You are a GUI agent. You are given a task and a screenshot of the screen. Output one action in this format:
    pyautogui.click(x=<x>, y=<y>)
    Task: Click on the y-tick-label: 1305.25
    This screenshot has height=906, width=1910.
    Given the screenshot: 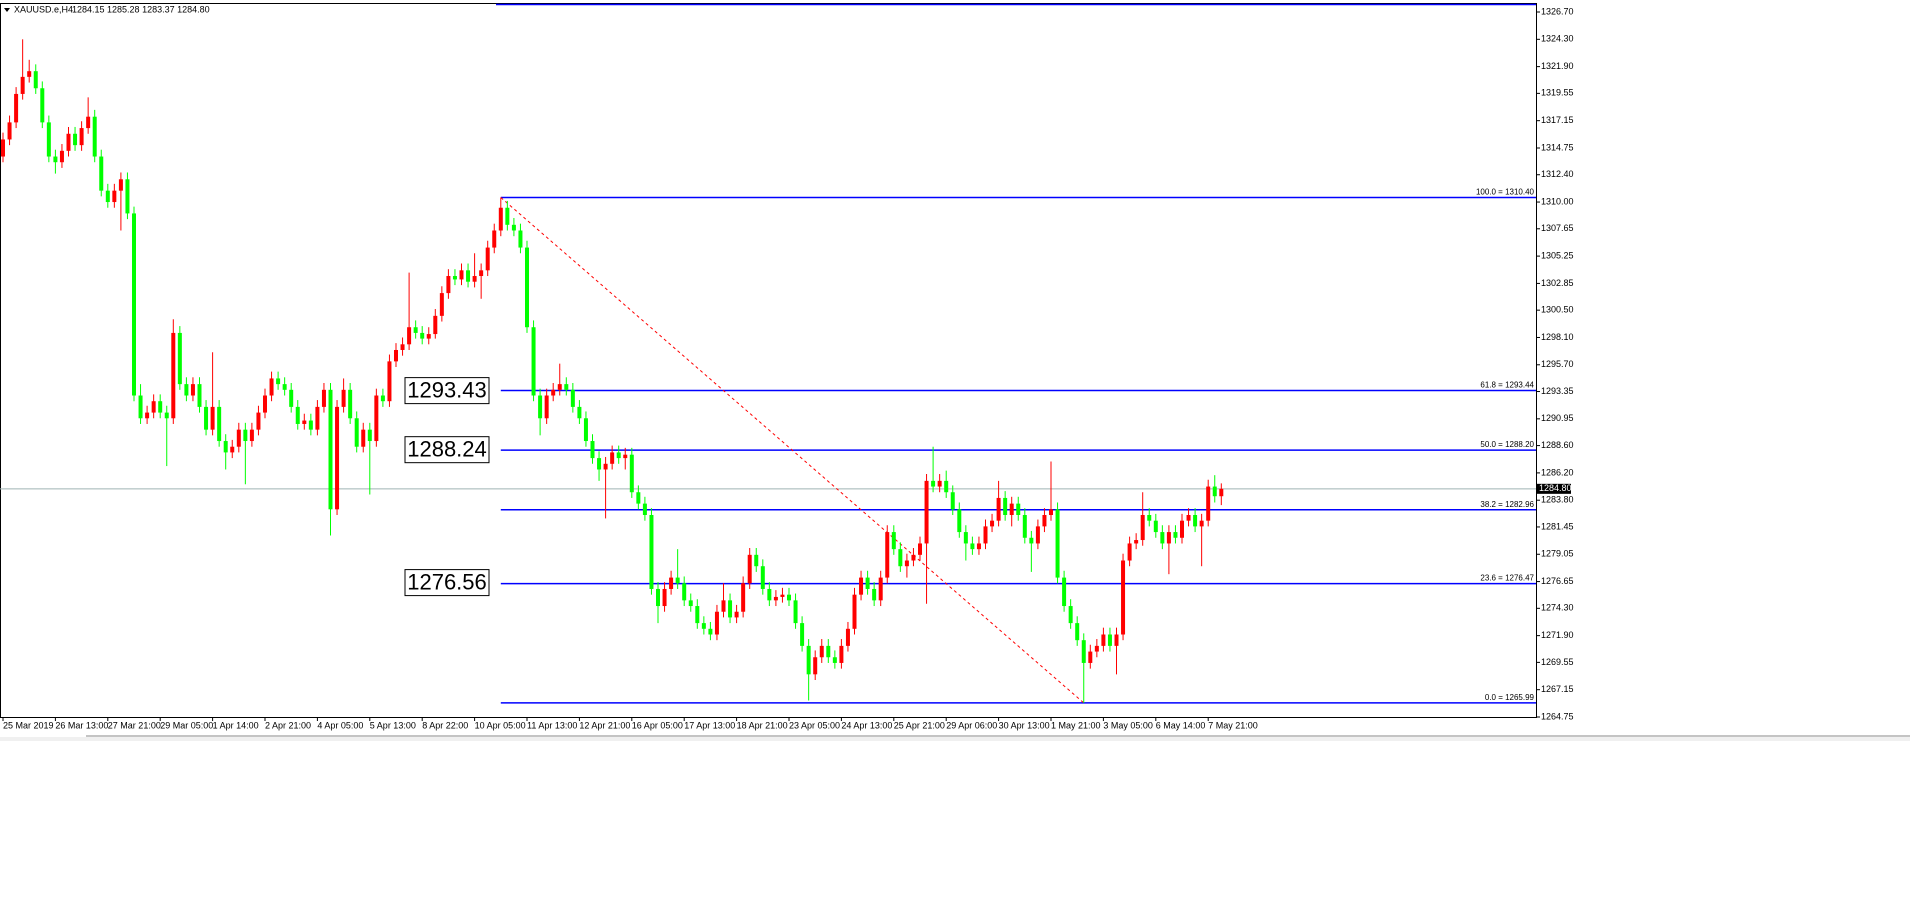 What is the action you would take?
    pyautogui.click(x=1557, y=255)
    